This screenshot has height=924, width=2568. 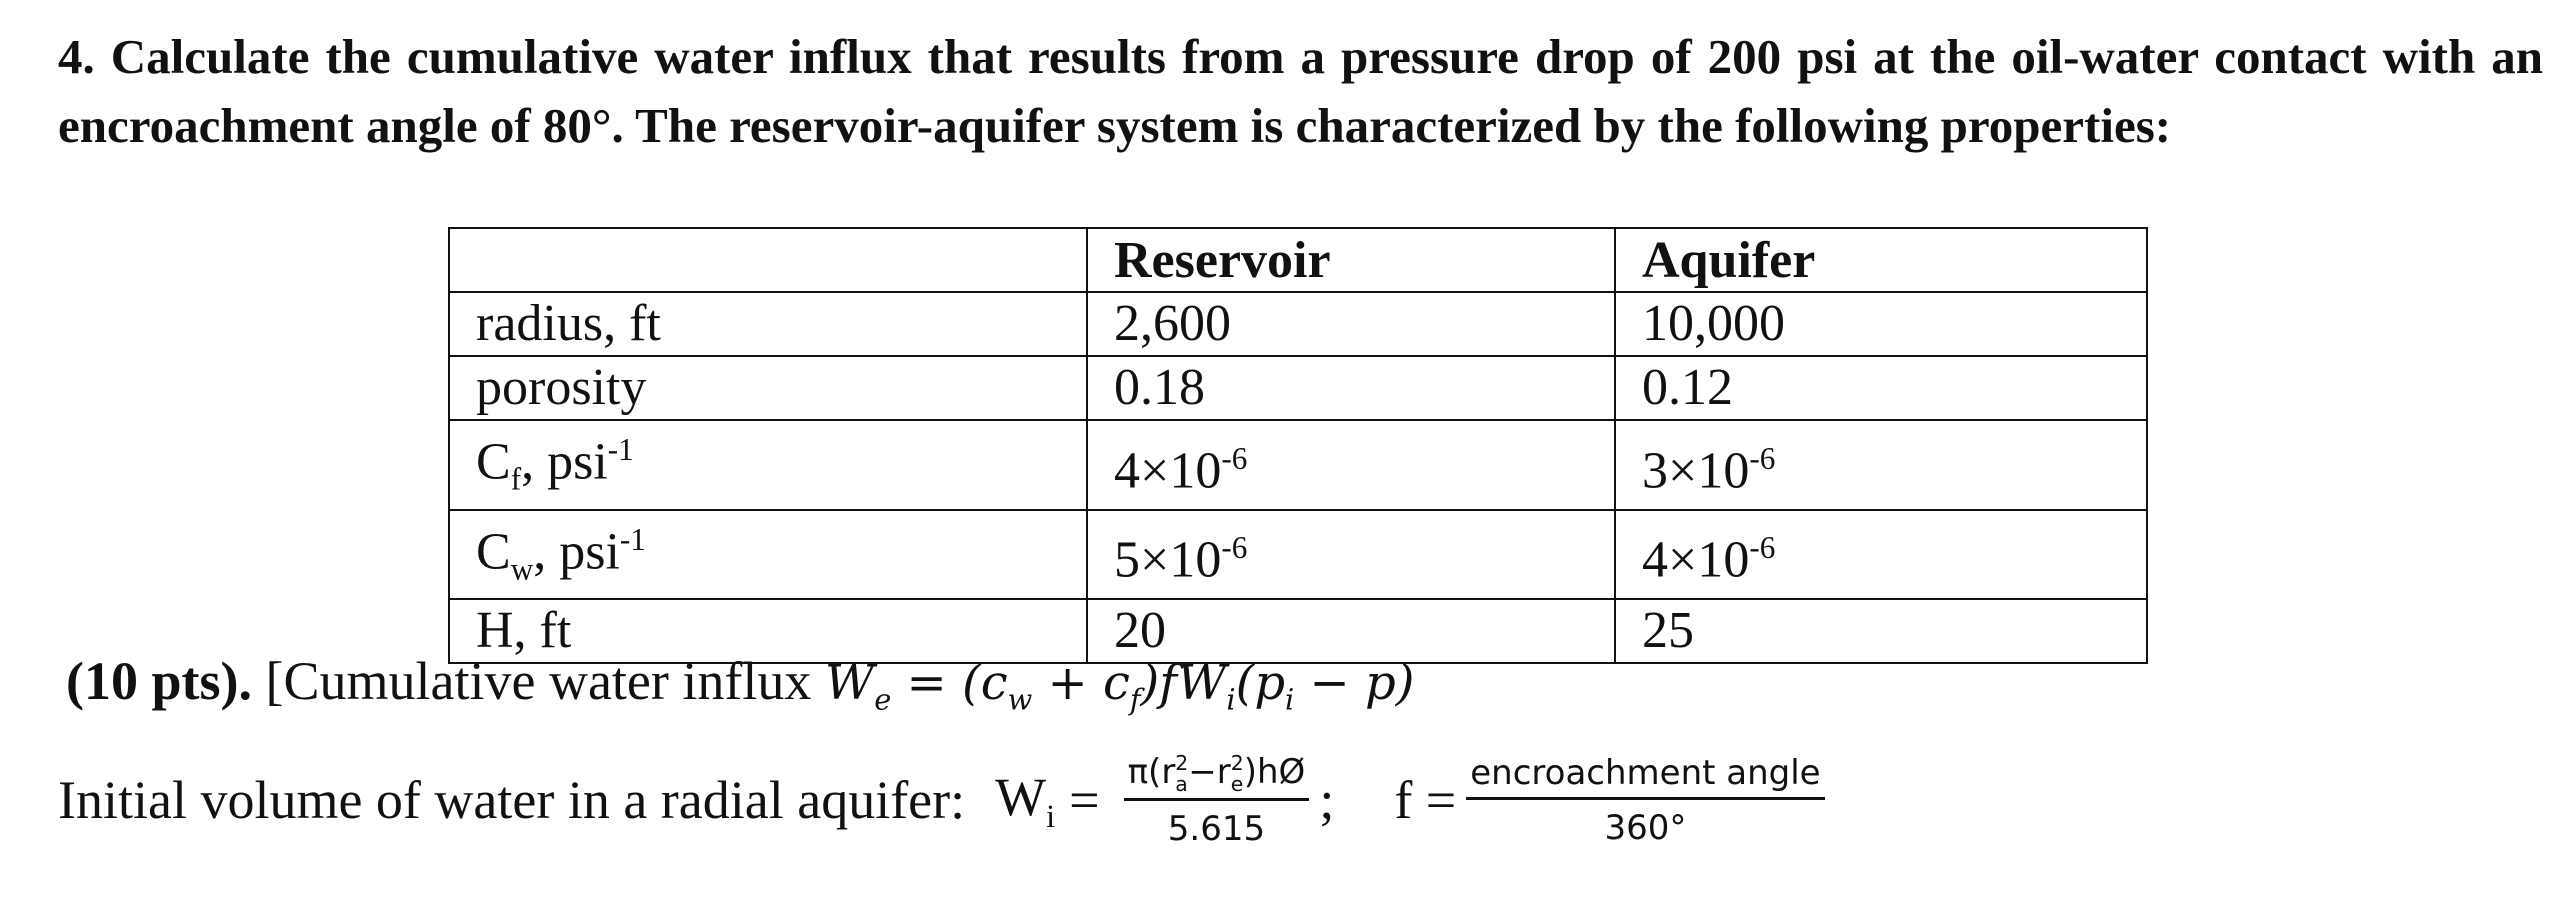 What do you see at coordinates (1881, 324) in the screenshot?
I see `table-cell: 10,000` at bounding box center [1881, 324].